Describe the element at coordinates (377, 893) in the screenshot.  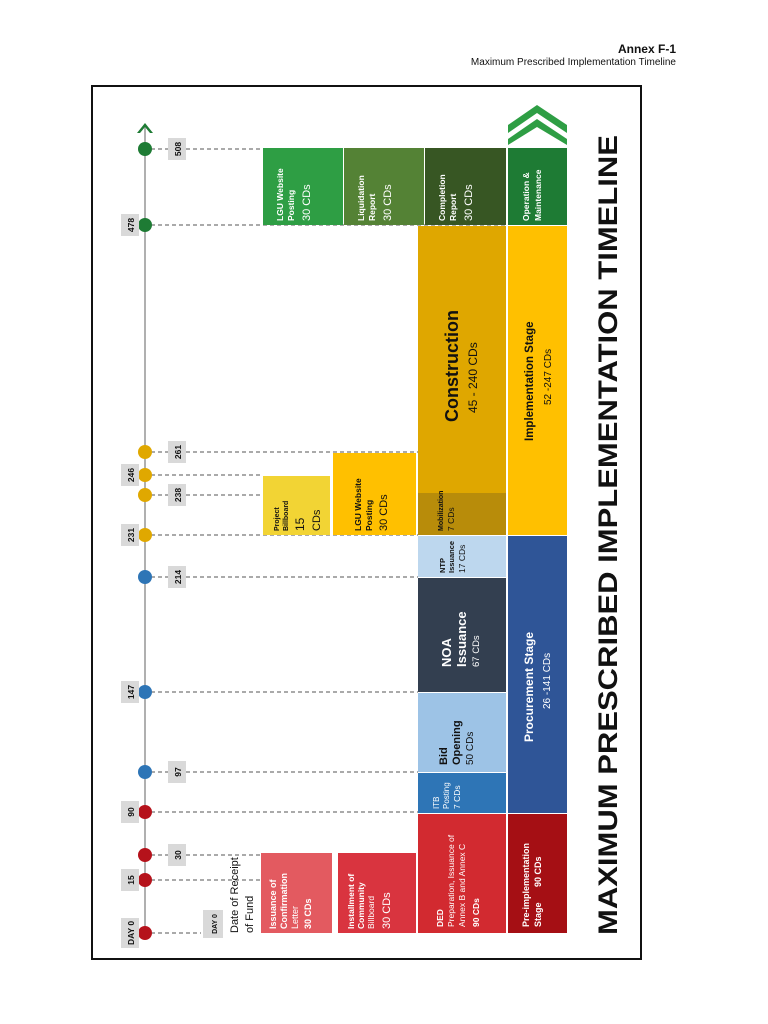
I see `block-installment-billboard` at that location.